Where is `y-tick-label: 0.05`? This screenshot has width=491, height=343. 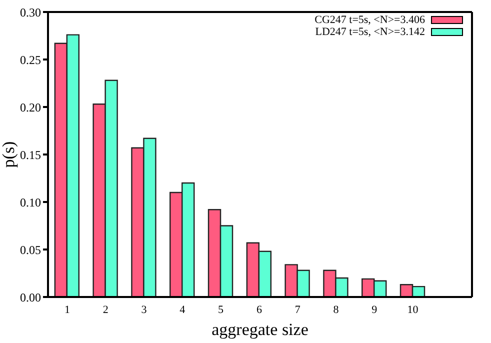 y-tick-label: 0.05 is located at coordinates (30, 249).